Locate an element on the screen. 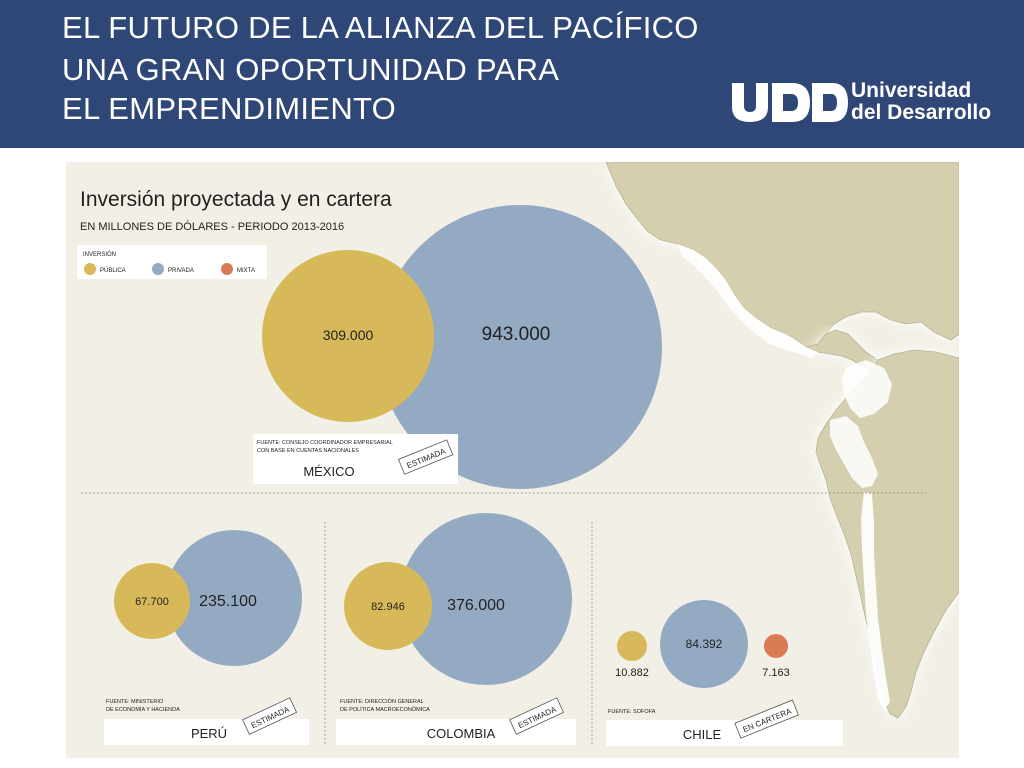  legend-label-mixta: MIXTA is located at coordinates (246, 271).